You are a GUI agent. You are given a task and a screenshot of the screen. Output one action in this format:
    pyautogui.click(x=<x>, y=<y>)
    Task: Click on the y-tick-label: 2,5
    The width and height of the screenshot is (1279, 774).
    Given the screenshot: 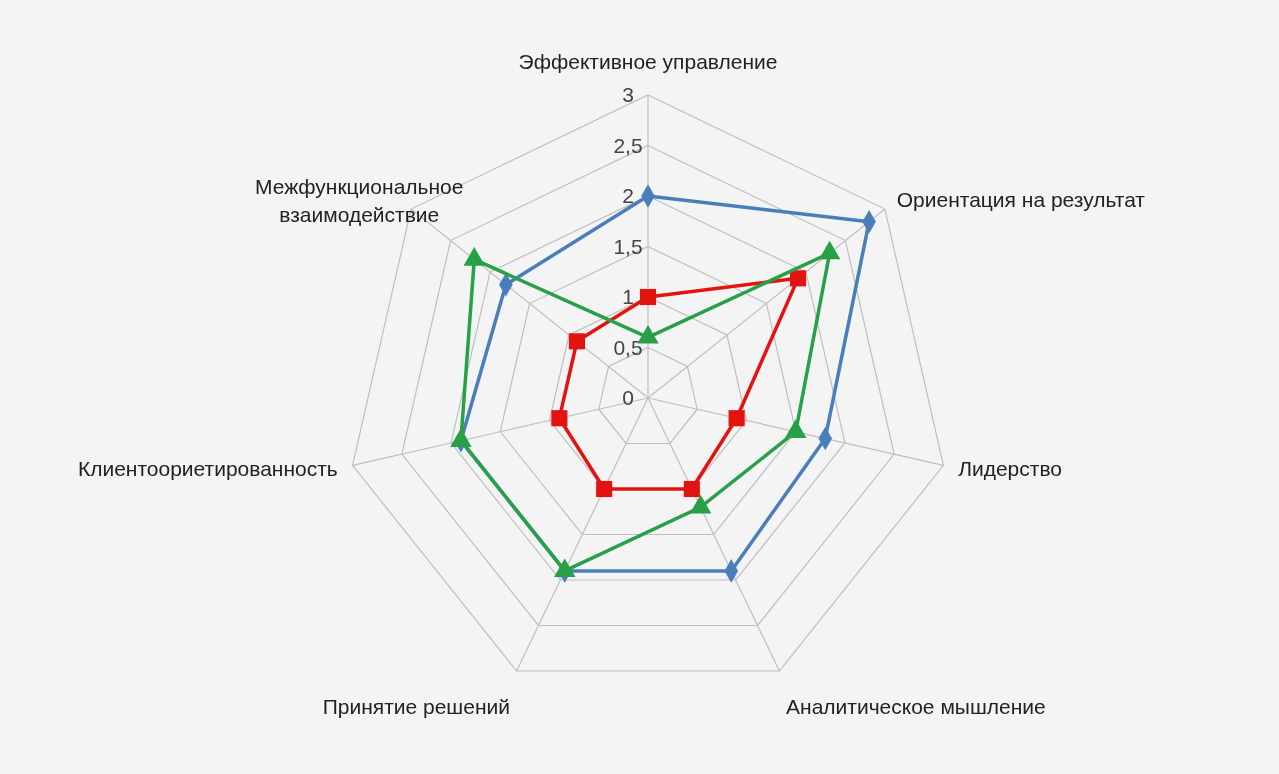 What is the action you would take?
    pyautogui.click(x=628, y=145)
    